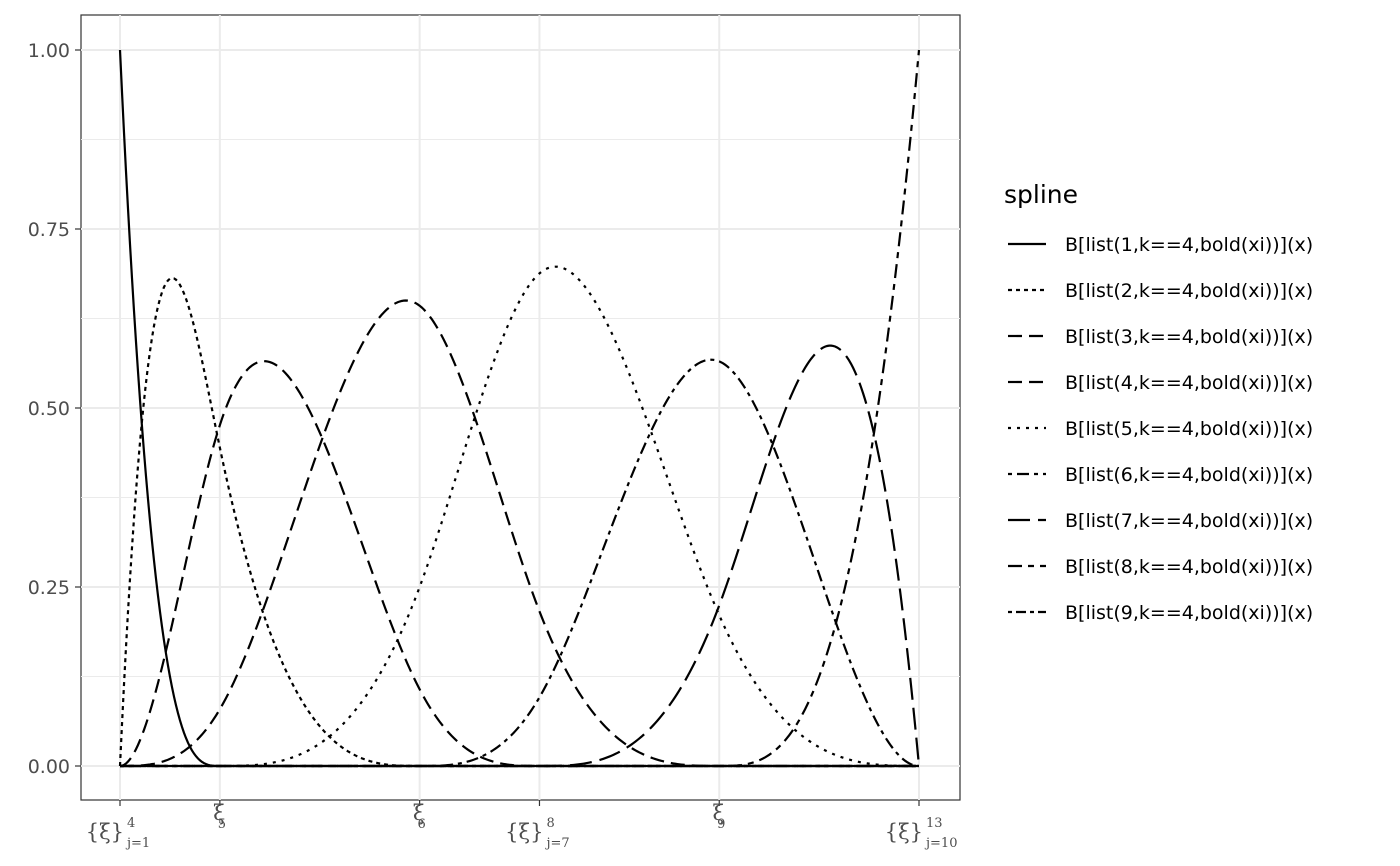 This screenshot has width=1400, height=866. I want to click on x-tick-label-sub: 5, so click(222, 824).